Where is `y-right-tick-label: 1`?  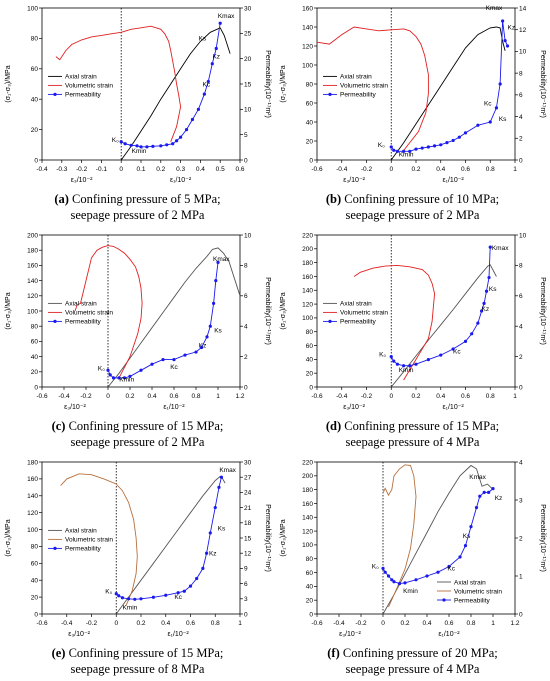
y-right-tick-label: 1 is located at coordinates (521, 576).